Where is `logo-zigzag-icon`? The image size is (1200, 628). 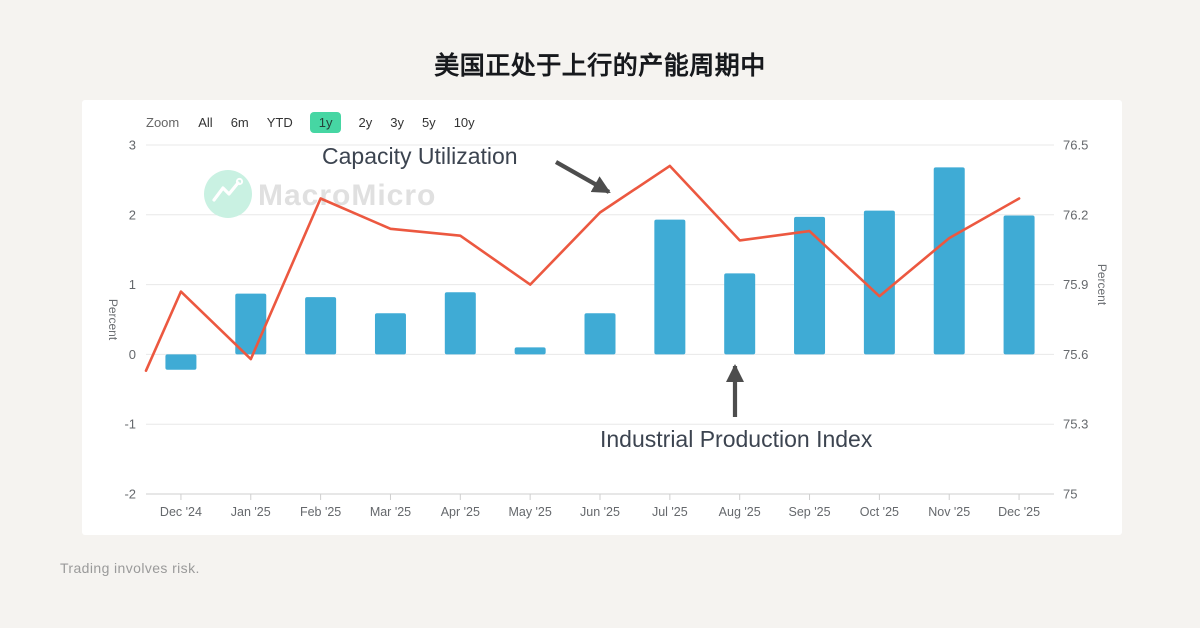 logo-zigzag-icon is located at coordinates (226, 191).